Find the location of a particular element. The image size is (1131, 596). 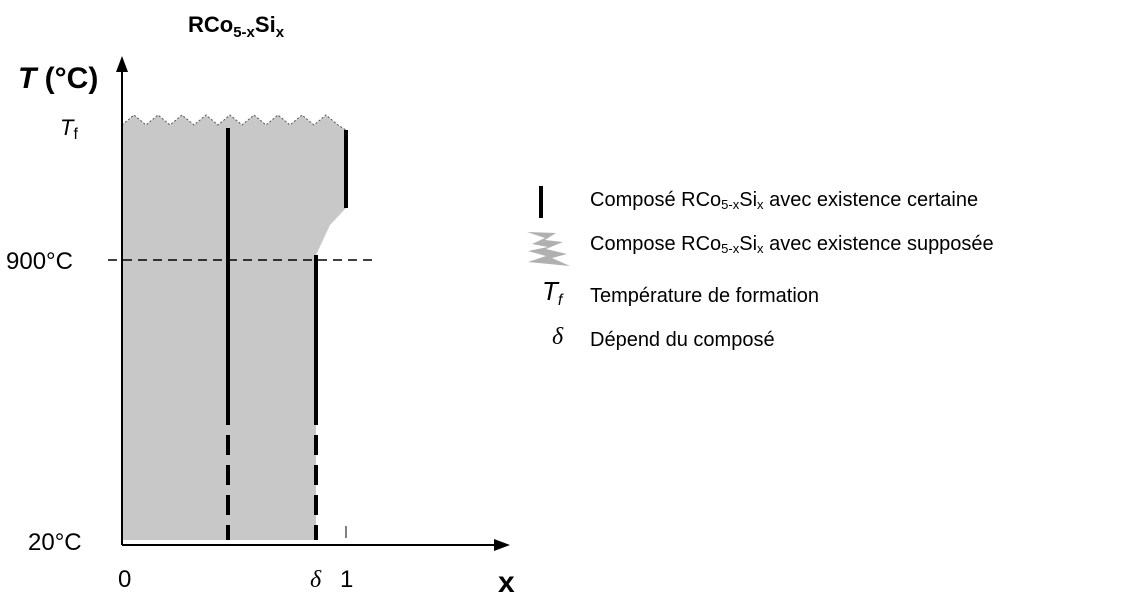

x-tick-one: 1 is located at coordinates (346, 579).